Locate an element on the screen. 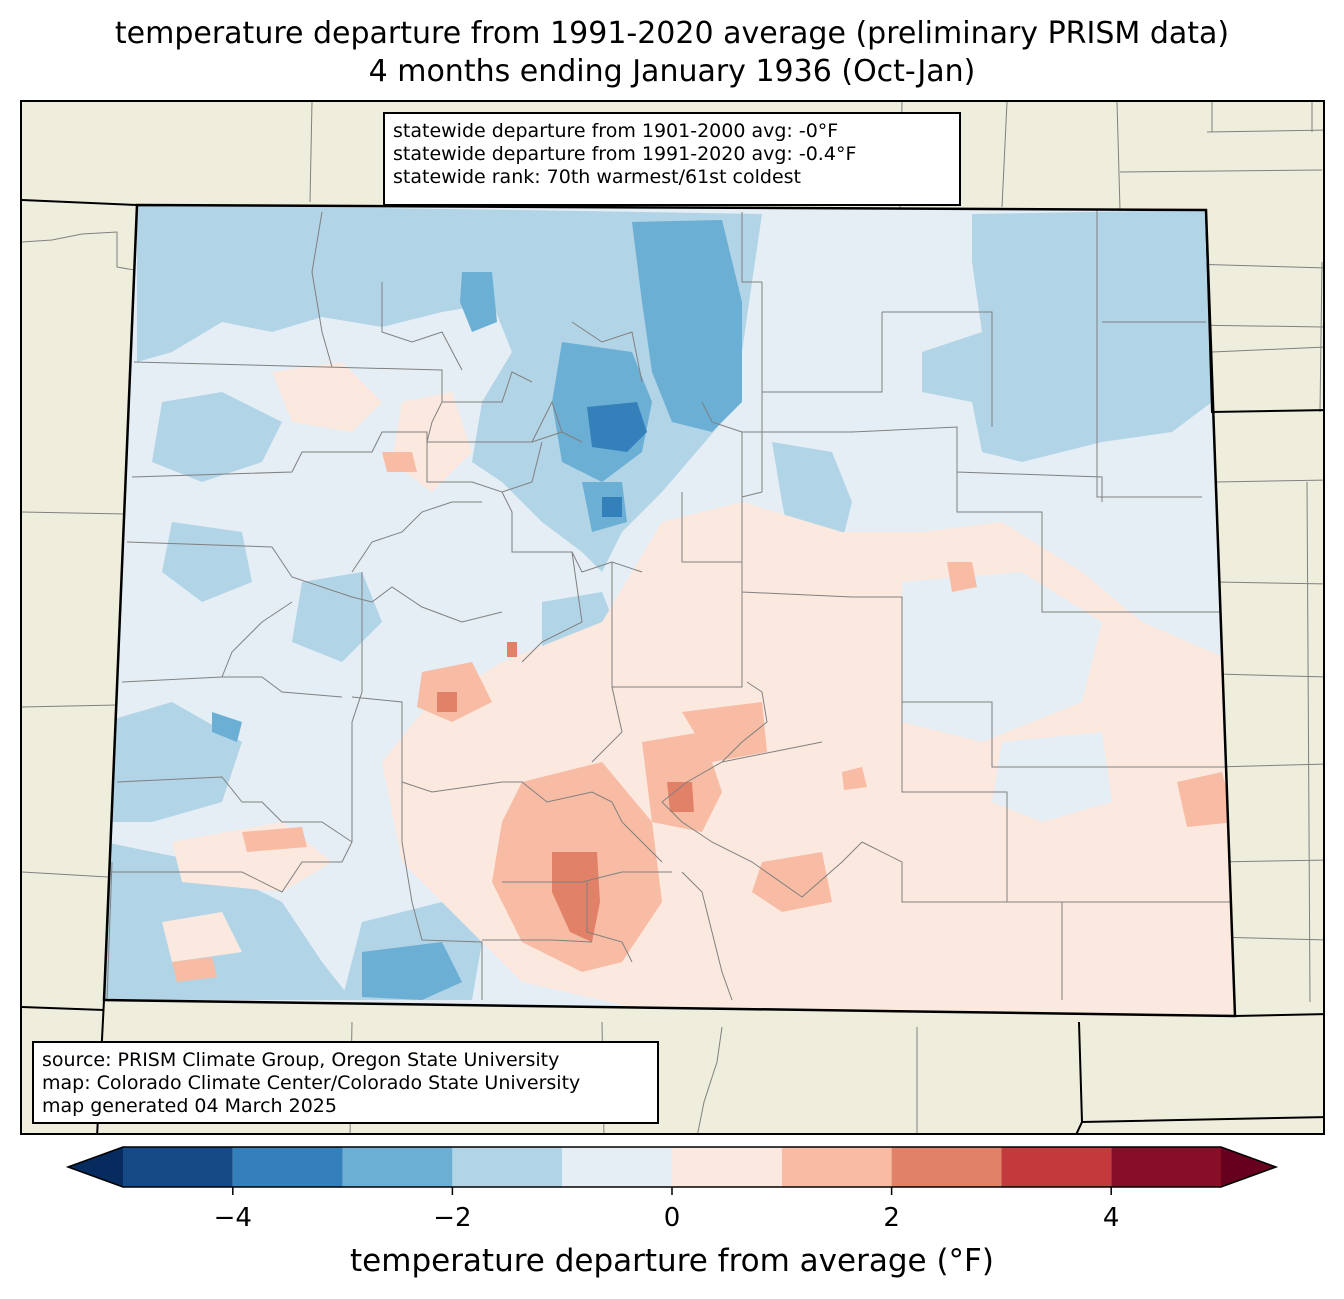  colorbar-extend-low is located at coordinates (95, 1167).